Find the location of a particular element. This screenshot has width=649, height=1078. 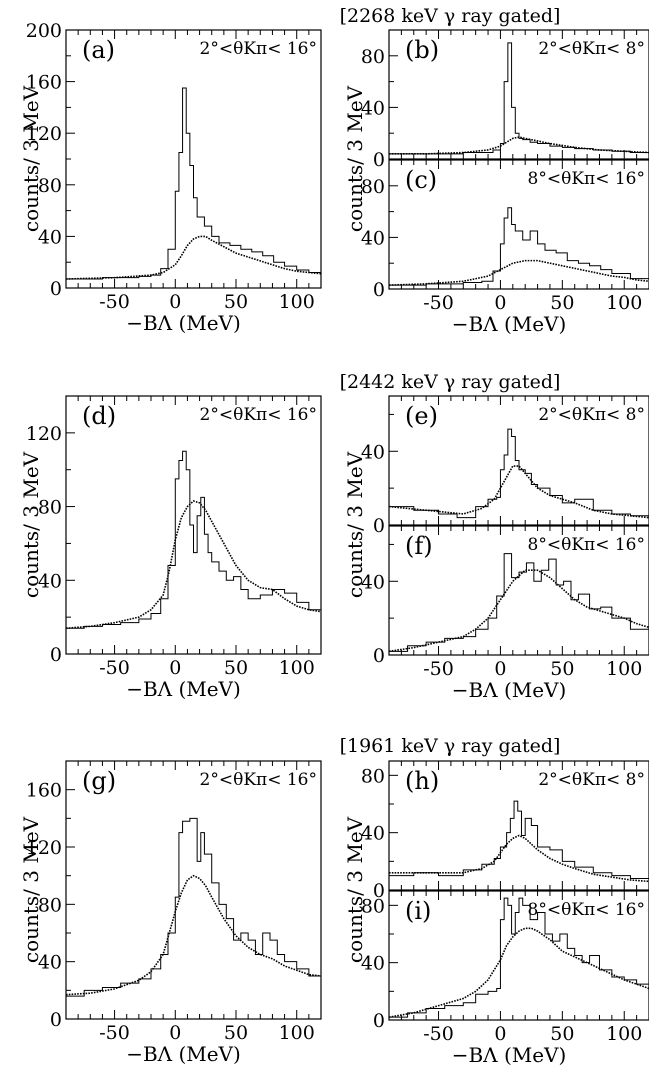

panel-h: 0 40 80 (h) 2°<θKπ< 8° counts/ 3 MeV is located at coordinates (496, 861).